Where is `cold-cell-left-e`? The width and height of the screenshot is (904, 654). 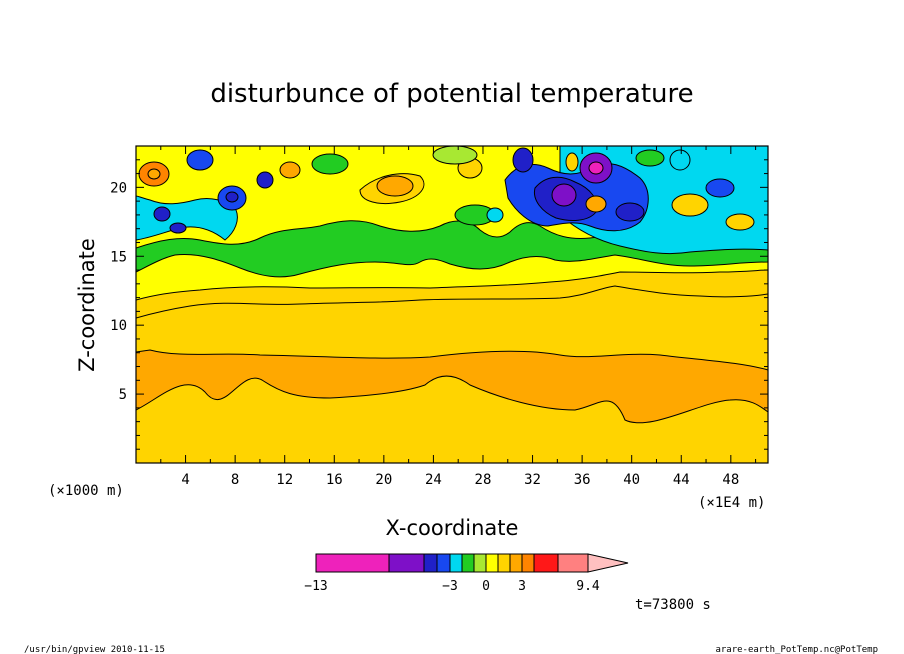
cold-cell-left-e is located at coordinates (265, 180).